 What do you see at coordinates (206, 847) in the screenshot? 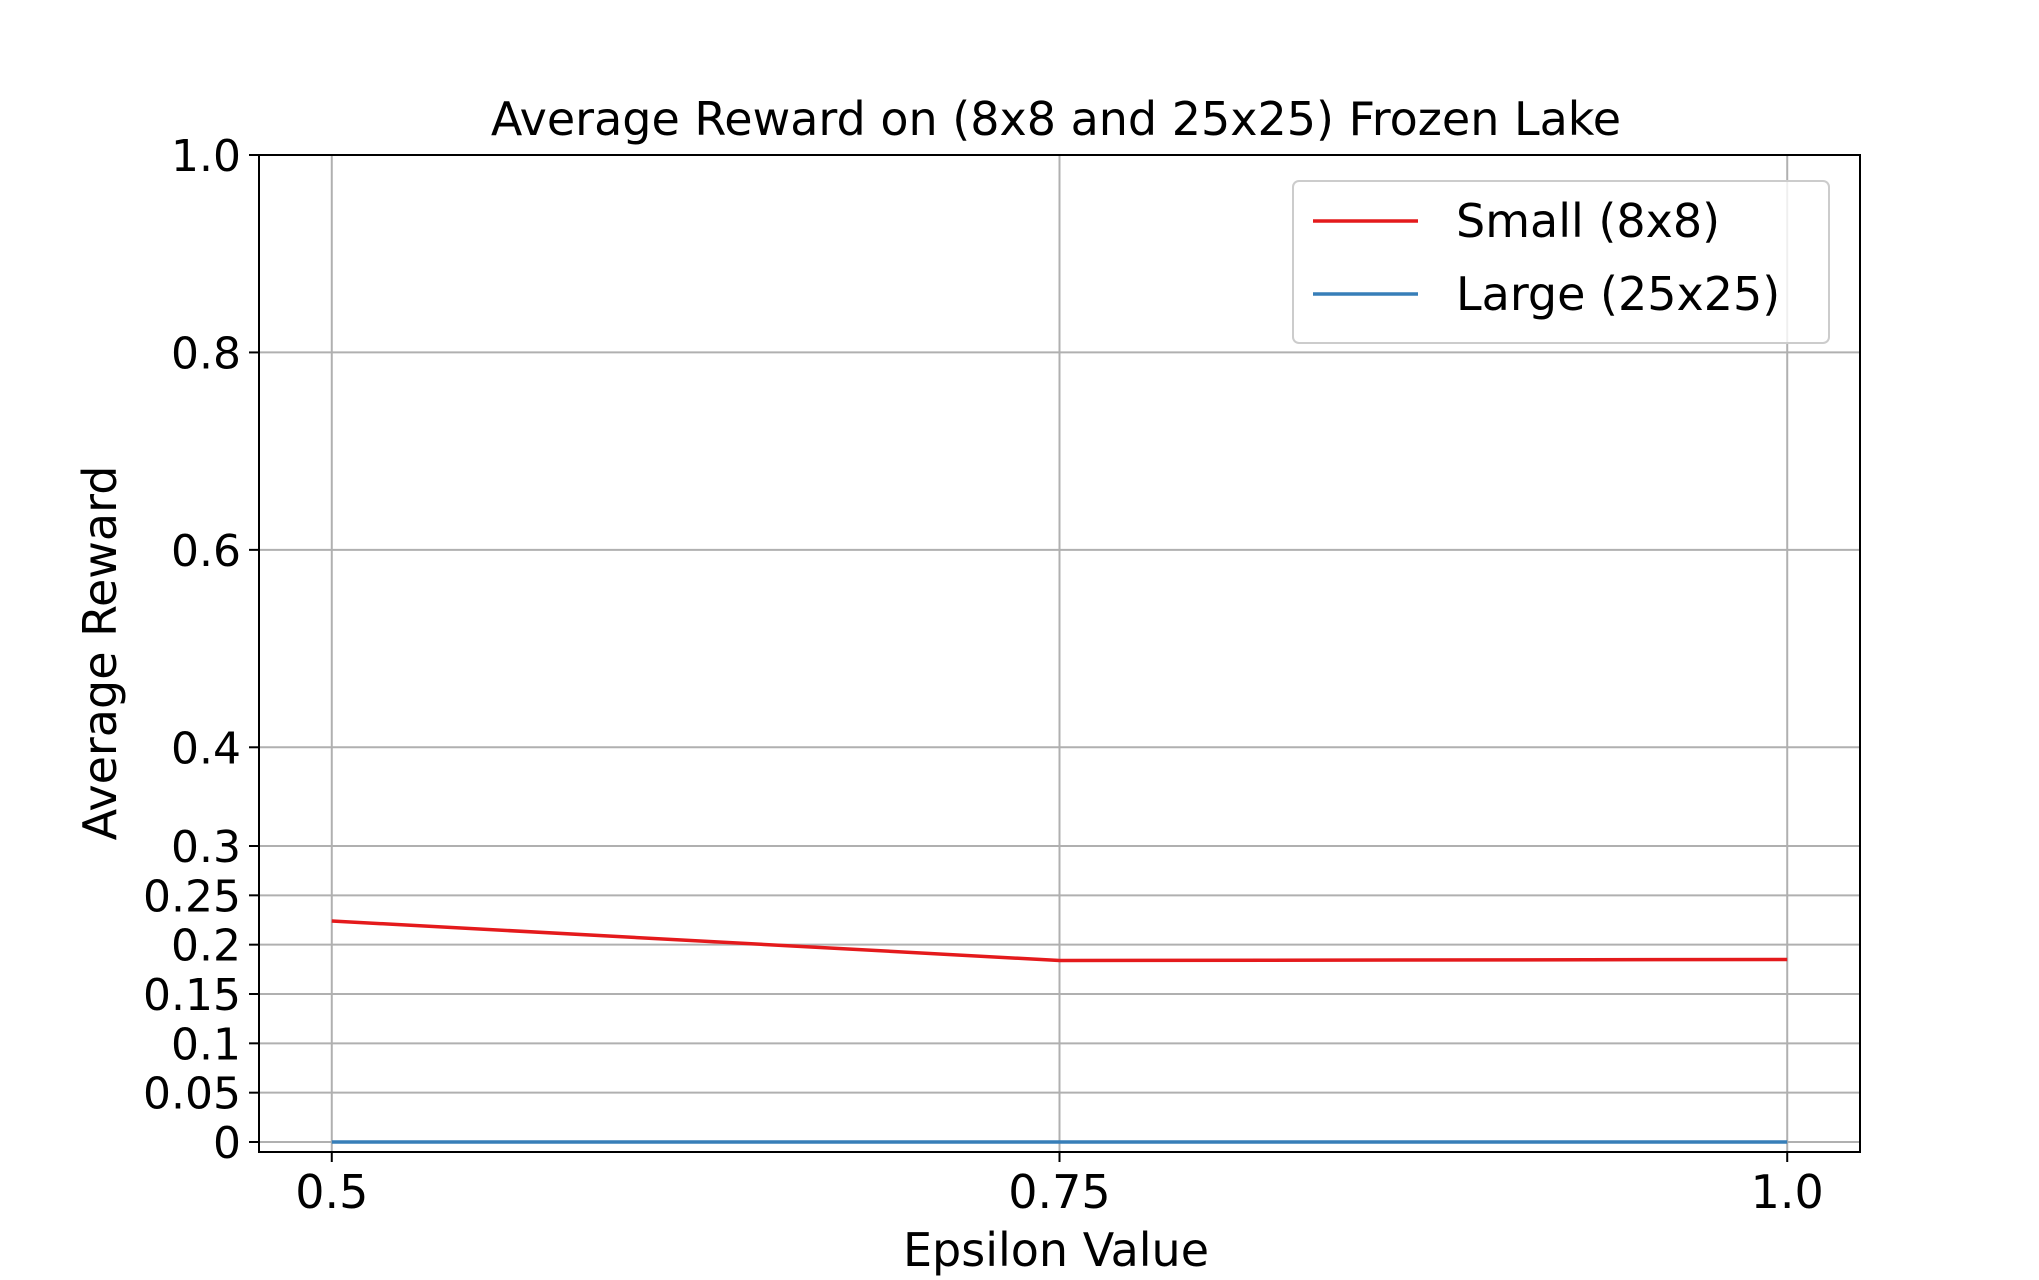
I see `y-tick-label: 0.3` at bounding box center [206, 847].